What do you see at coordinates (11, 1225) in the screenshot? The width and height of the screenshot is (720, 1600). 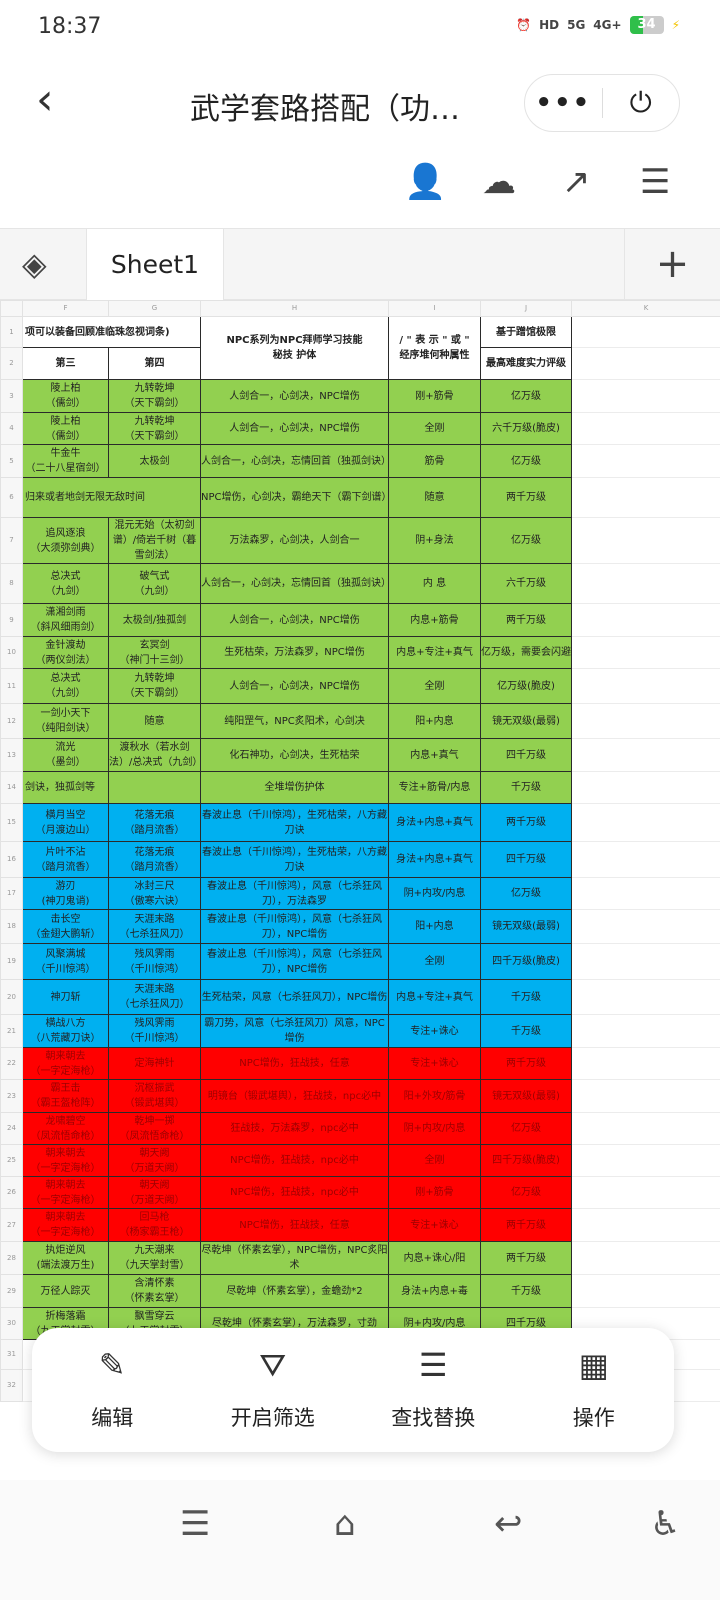 I see `row-number: 27` at bounding box center [11, 1225].